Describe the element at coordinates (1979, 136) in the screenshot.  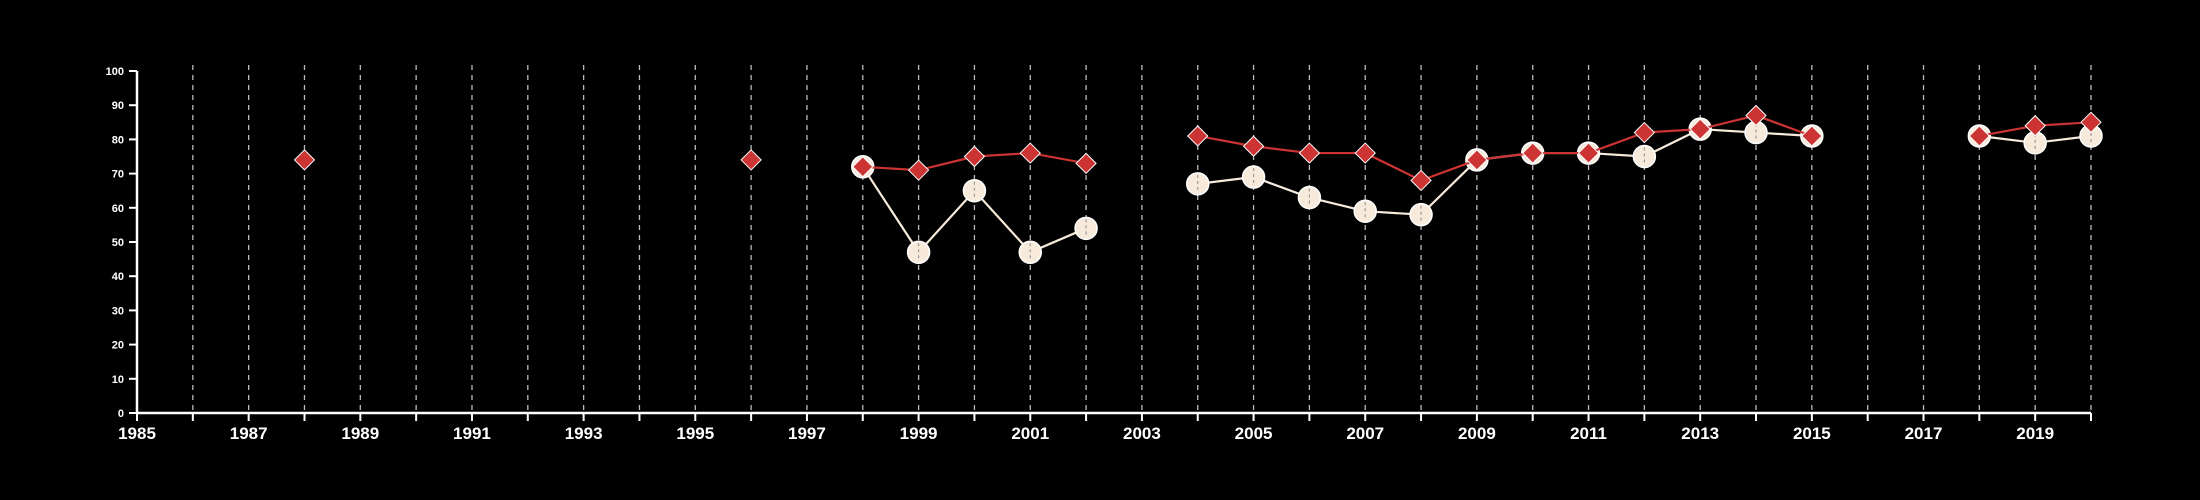
I see `point-diamond-2018` at that location.